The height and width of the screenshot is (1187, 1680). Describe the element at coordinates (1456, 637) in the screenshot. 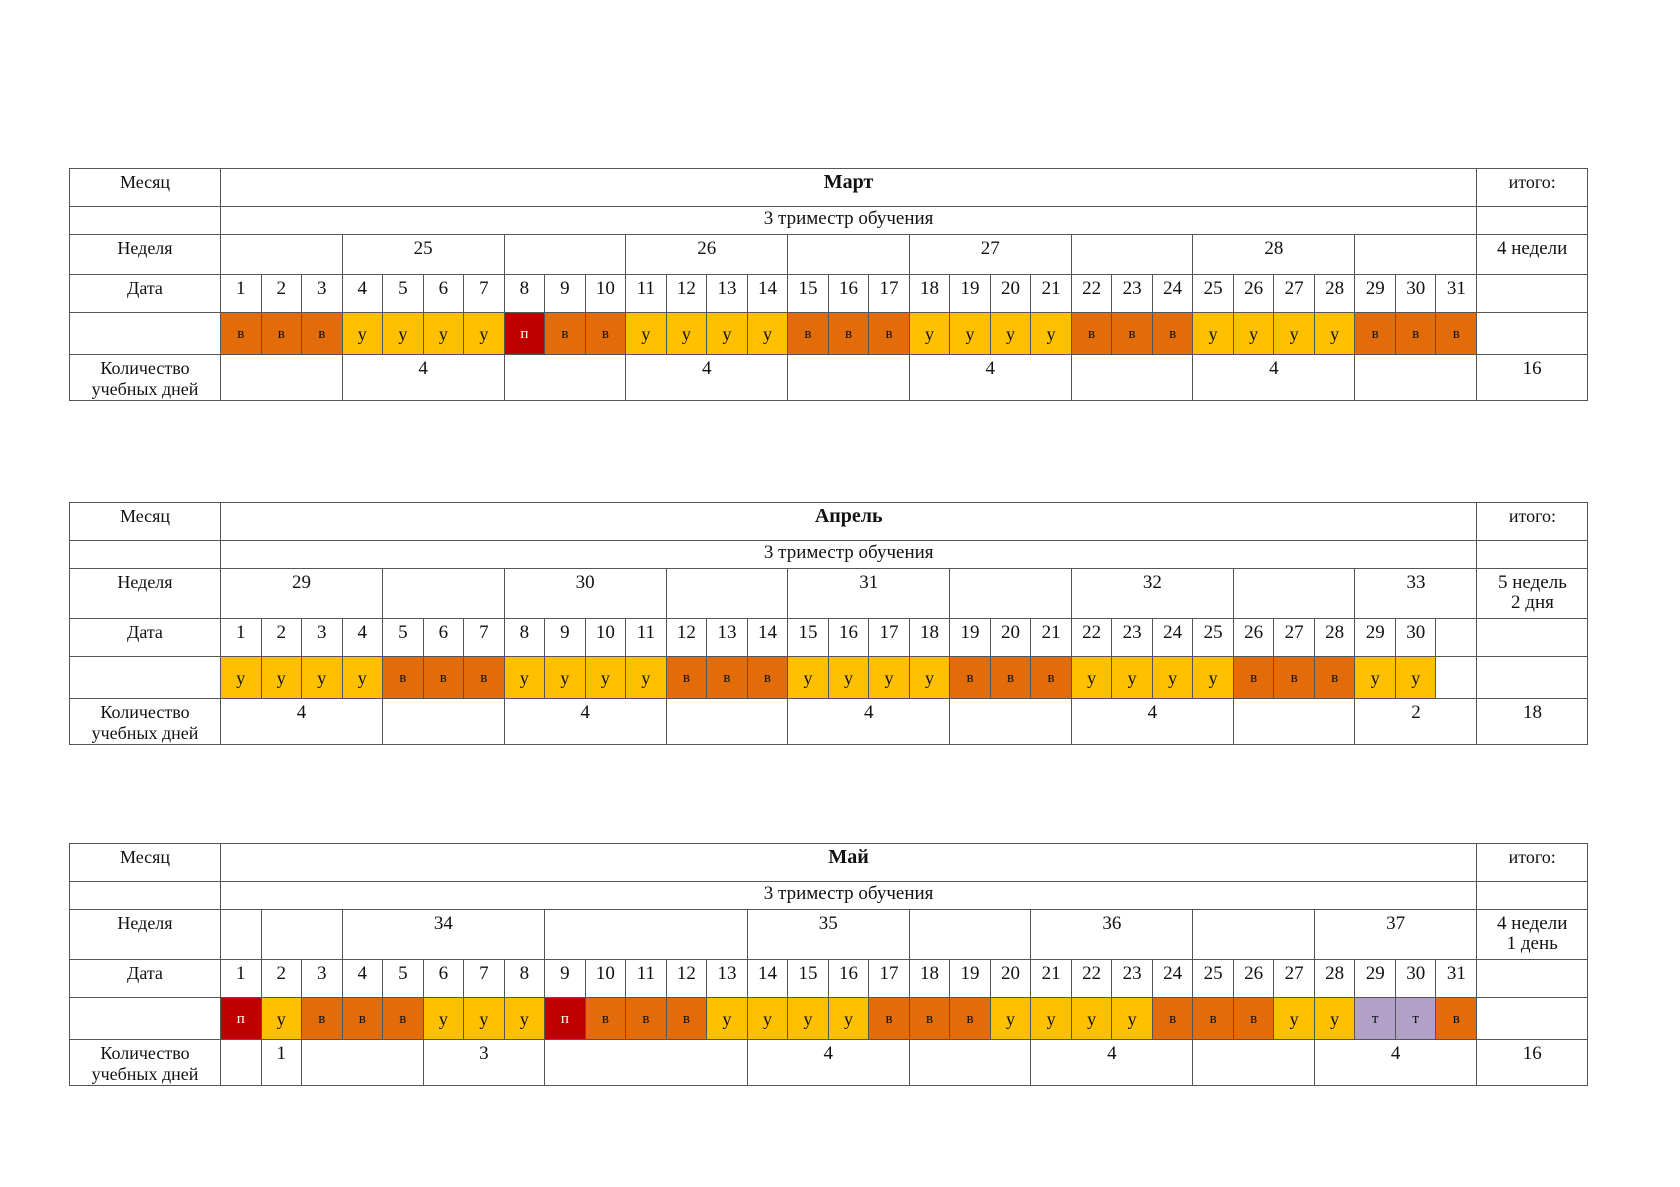

I see `date-number` at that location.